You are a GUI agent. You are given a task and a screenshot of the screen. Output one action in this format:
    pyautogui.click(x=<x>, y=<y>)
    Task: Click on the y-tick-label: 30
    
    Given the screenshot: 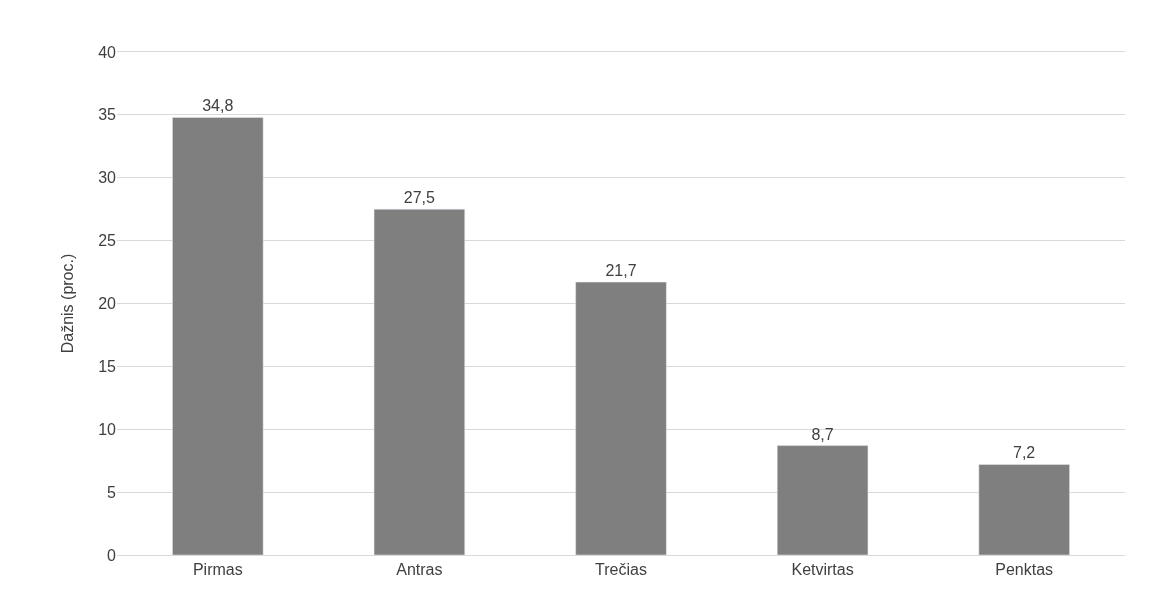 What is the action you would take?
    pyautogui.click(x=107, y=178)
    